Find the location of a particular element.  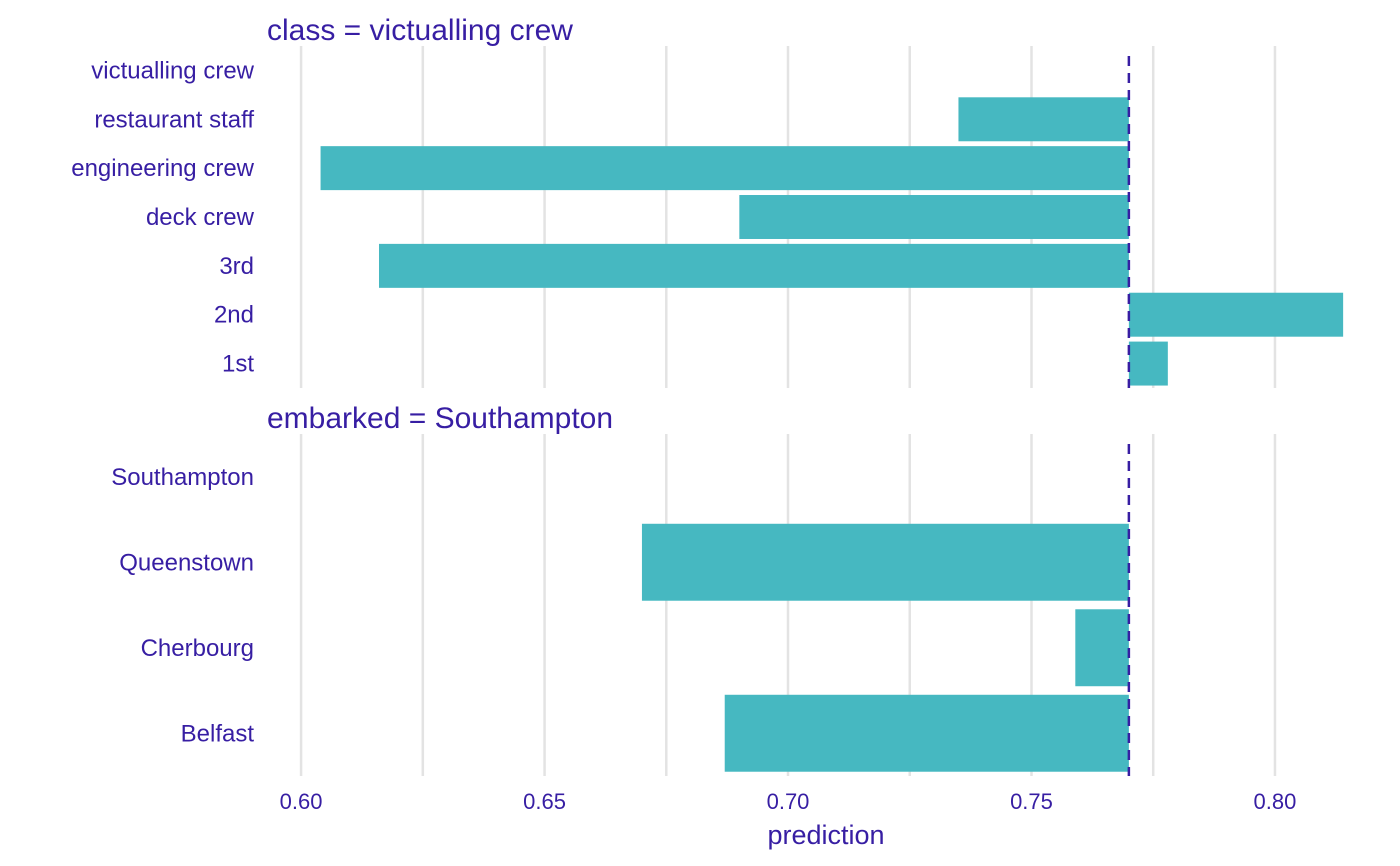

panel-title: class = victualling crew is located at coordinates (420, 30).